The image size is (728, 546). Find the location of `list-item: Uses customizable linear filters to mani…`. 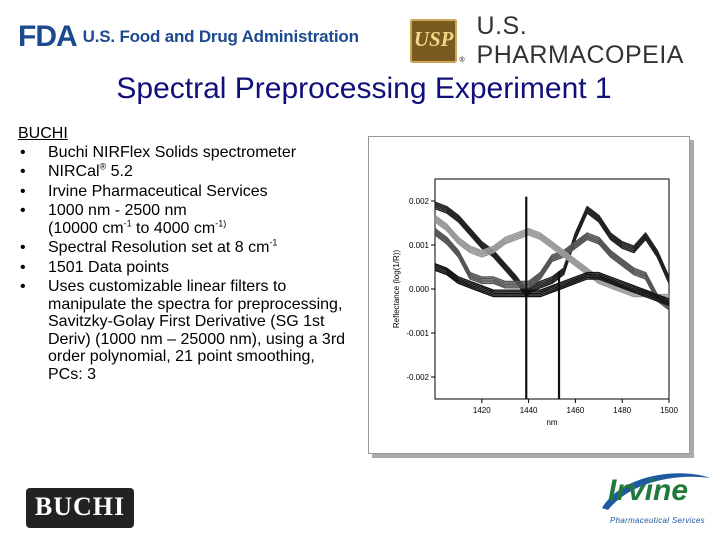

list-item: Uses customizable linear filters to mani… is located at coordinates (183, 330).